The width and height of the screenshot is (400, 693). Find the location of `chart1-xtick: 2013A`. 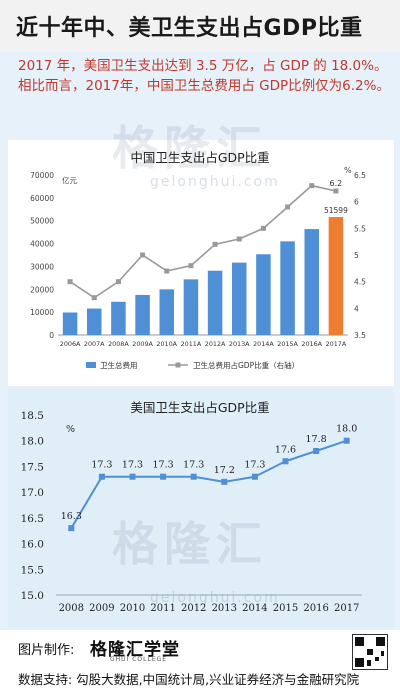

chart1-xtick: 2013A is located at coordinates (239, 344).